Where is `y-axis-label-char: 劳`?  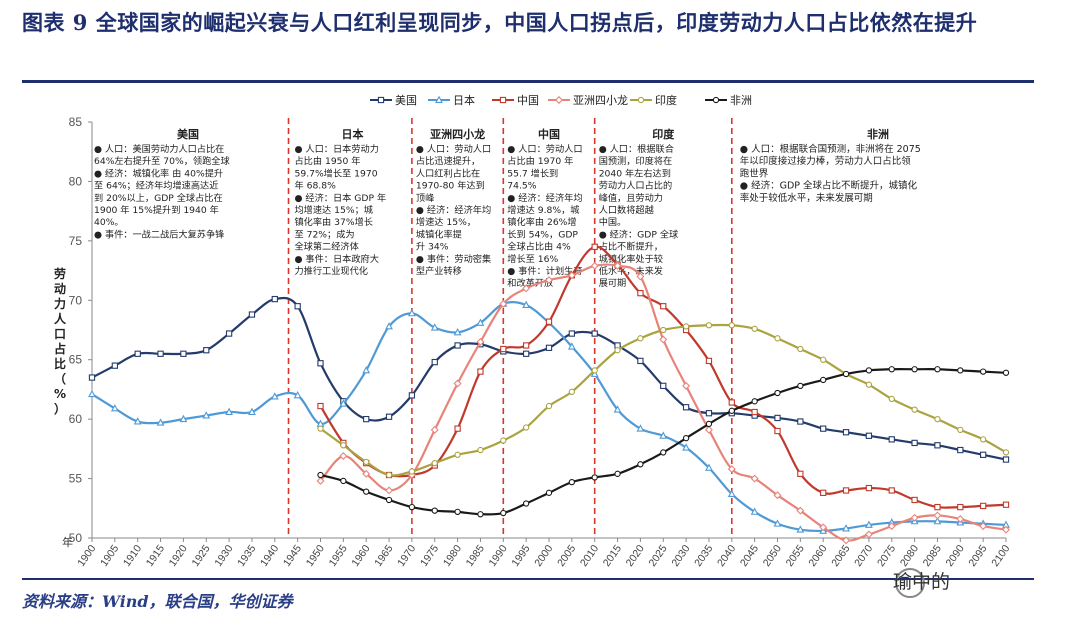 y-axis-label-char: 劳 is located at coordinates (60, 273).